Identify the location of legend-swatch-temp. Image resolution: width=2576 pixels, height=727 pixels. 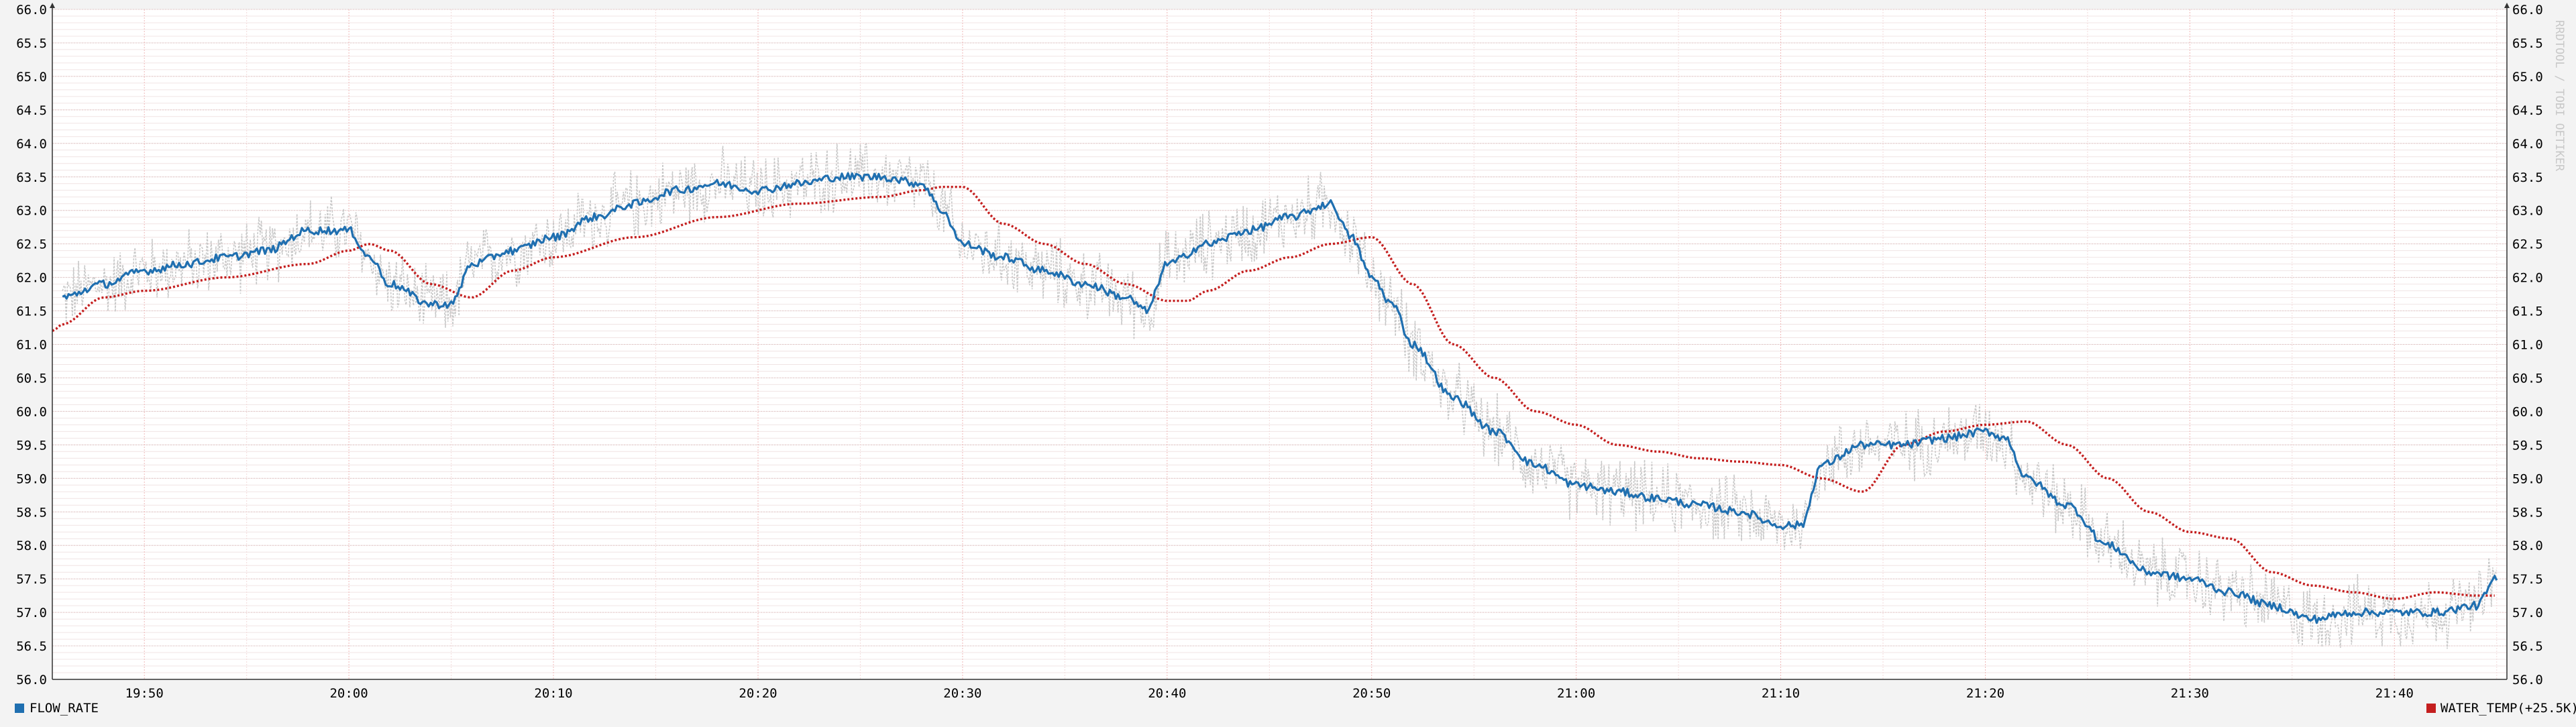
(2431, 708).